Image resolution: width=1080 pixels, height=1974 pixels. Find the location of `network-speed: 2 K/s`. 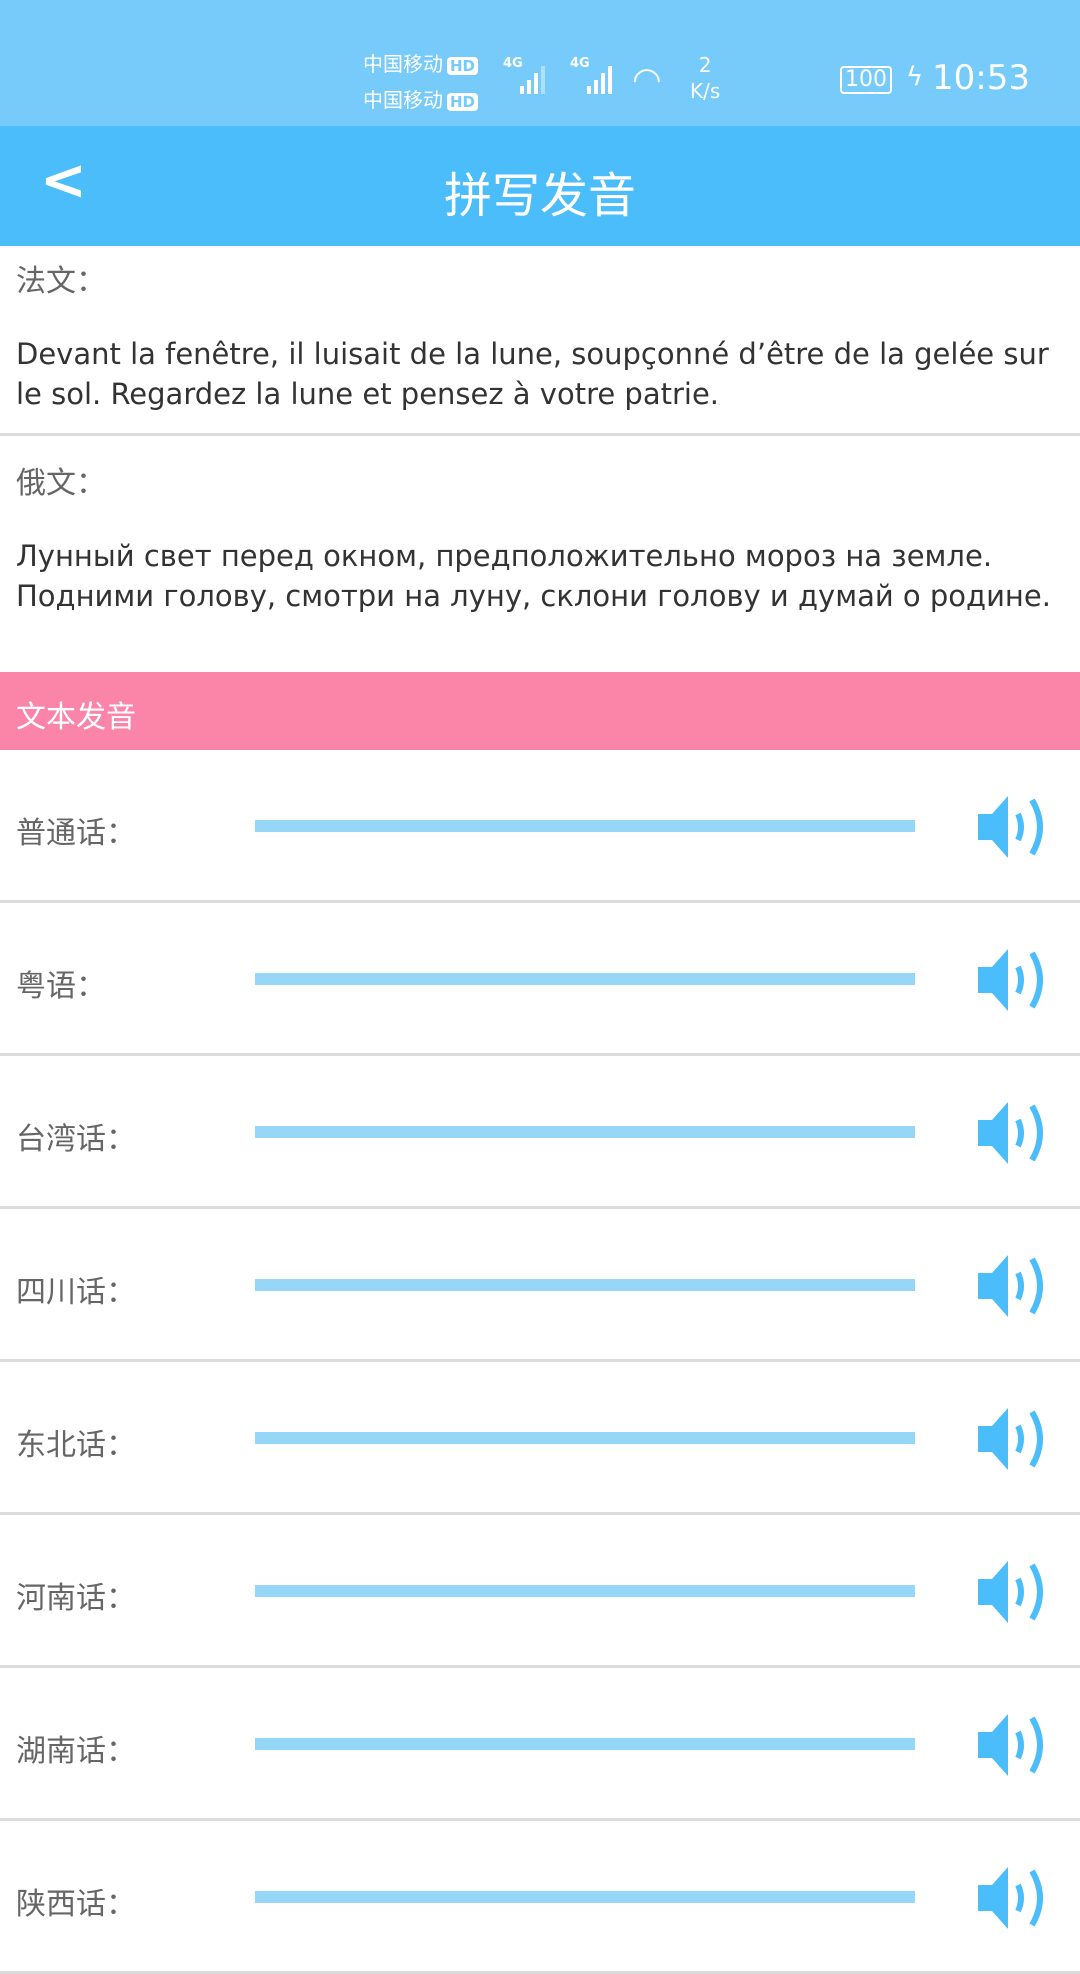

network-speed: 2 K/s is located at coordinates (705, 78).